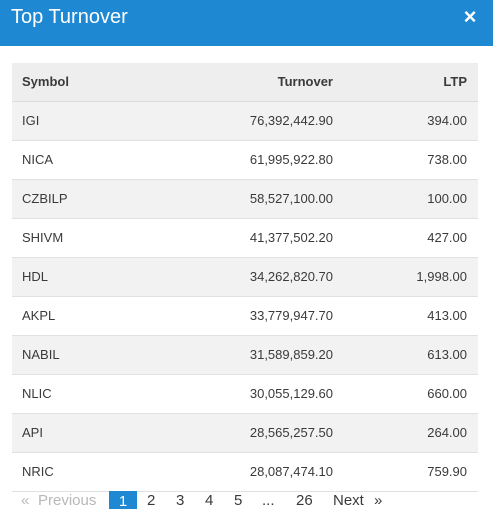  Describe the element at coordinates (87, 316) in the screenshot. I see `cell-symbol: AKPL` at that location.